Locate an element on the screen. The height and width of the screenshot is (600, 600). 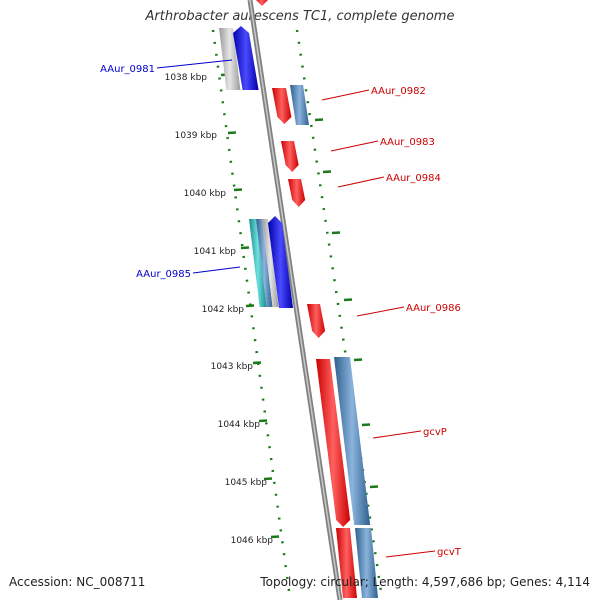
gene-cyan-block is located at coordinates (258, 263).